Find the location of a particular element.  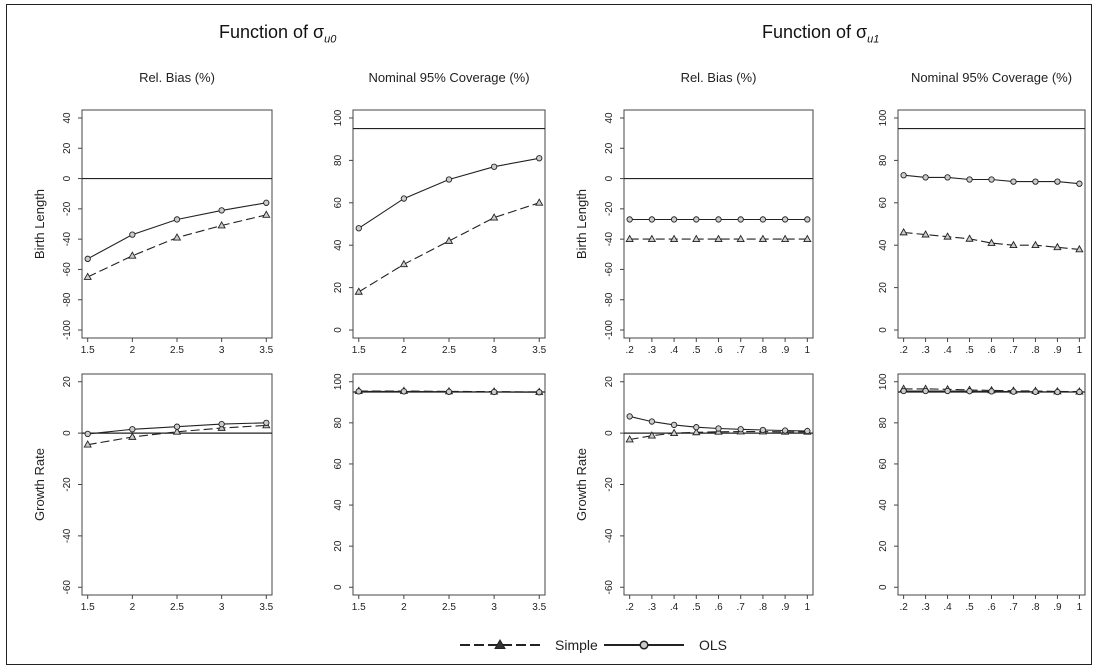

x-tick-label: .7 is located at coordinates (1013, 607).